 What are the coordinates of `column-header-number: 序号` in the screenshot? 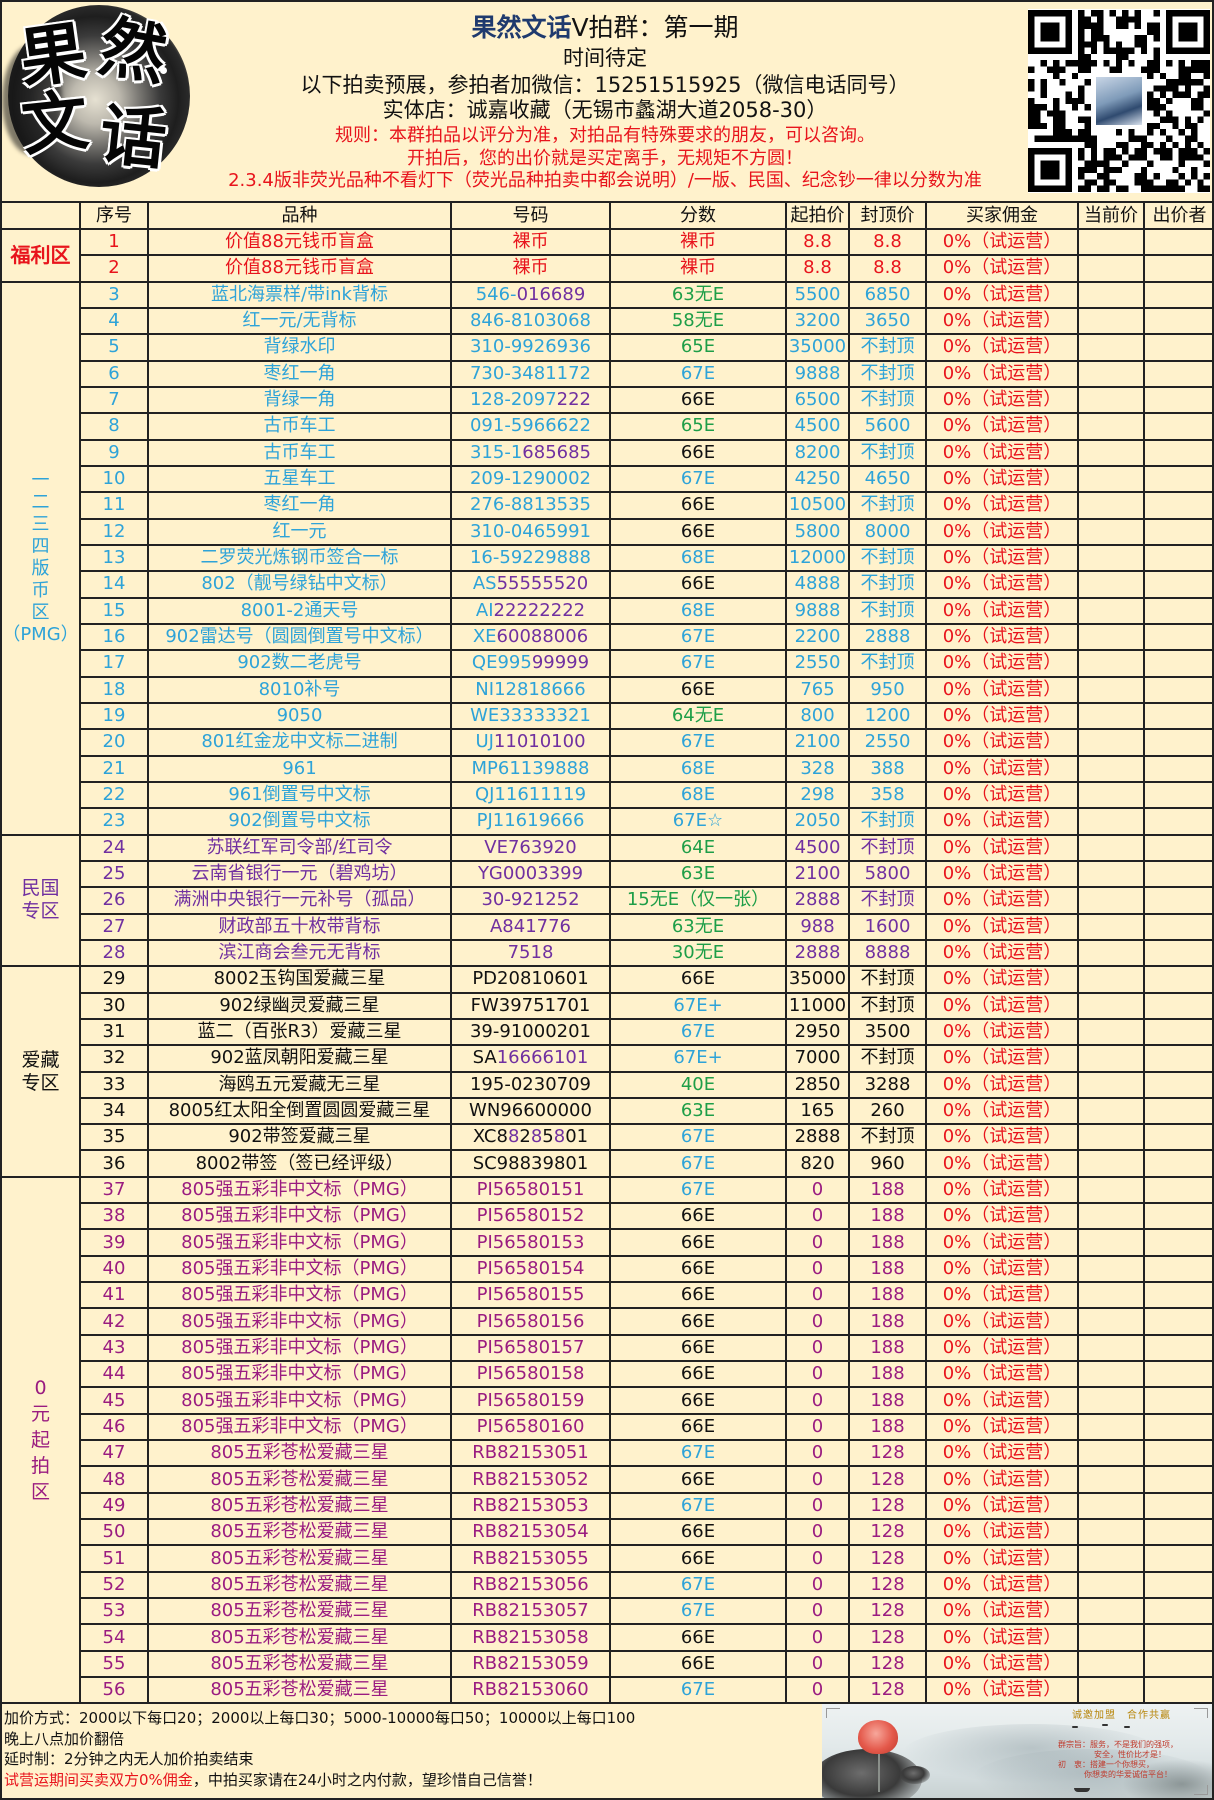 It's located at (114, 215).